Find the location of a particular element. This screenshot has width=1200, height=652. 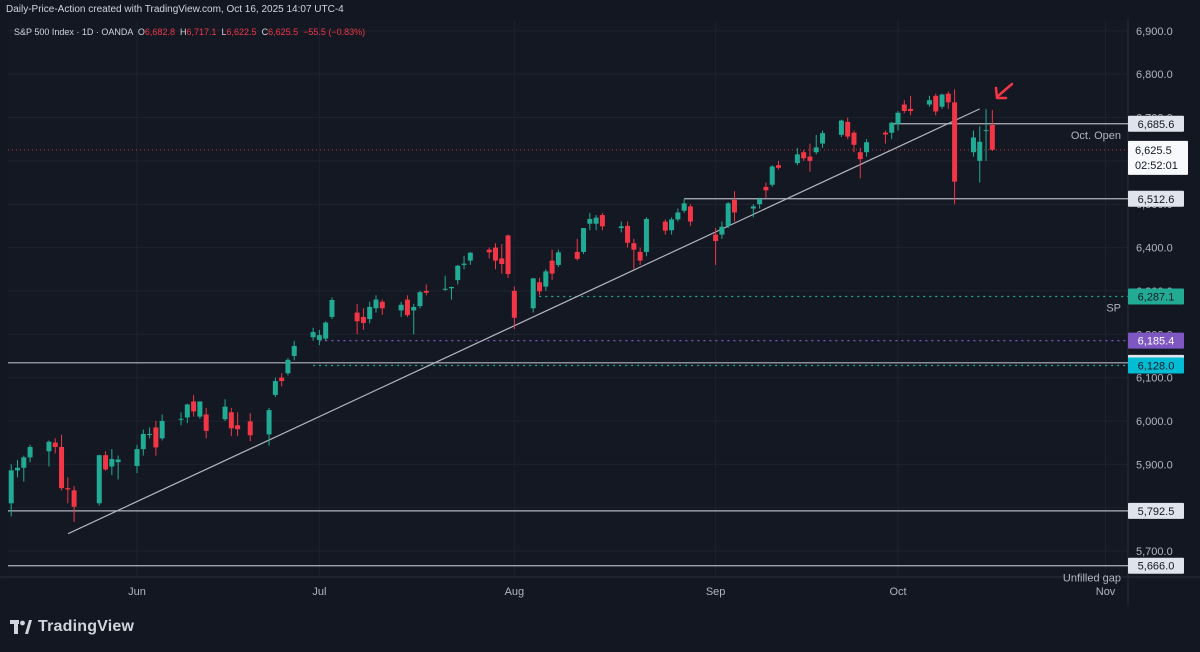

time-tick-label: Jun is located at coordinates (137, 592).